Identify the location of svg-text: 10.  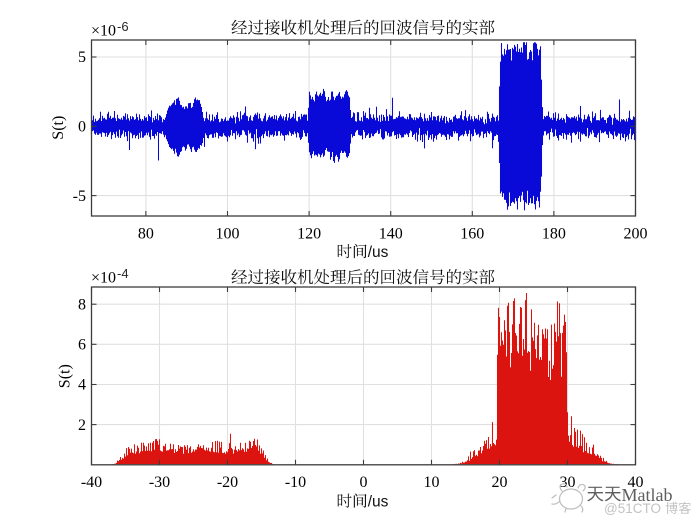
(432, 482).